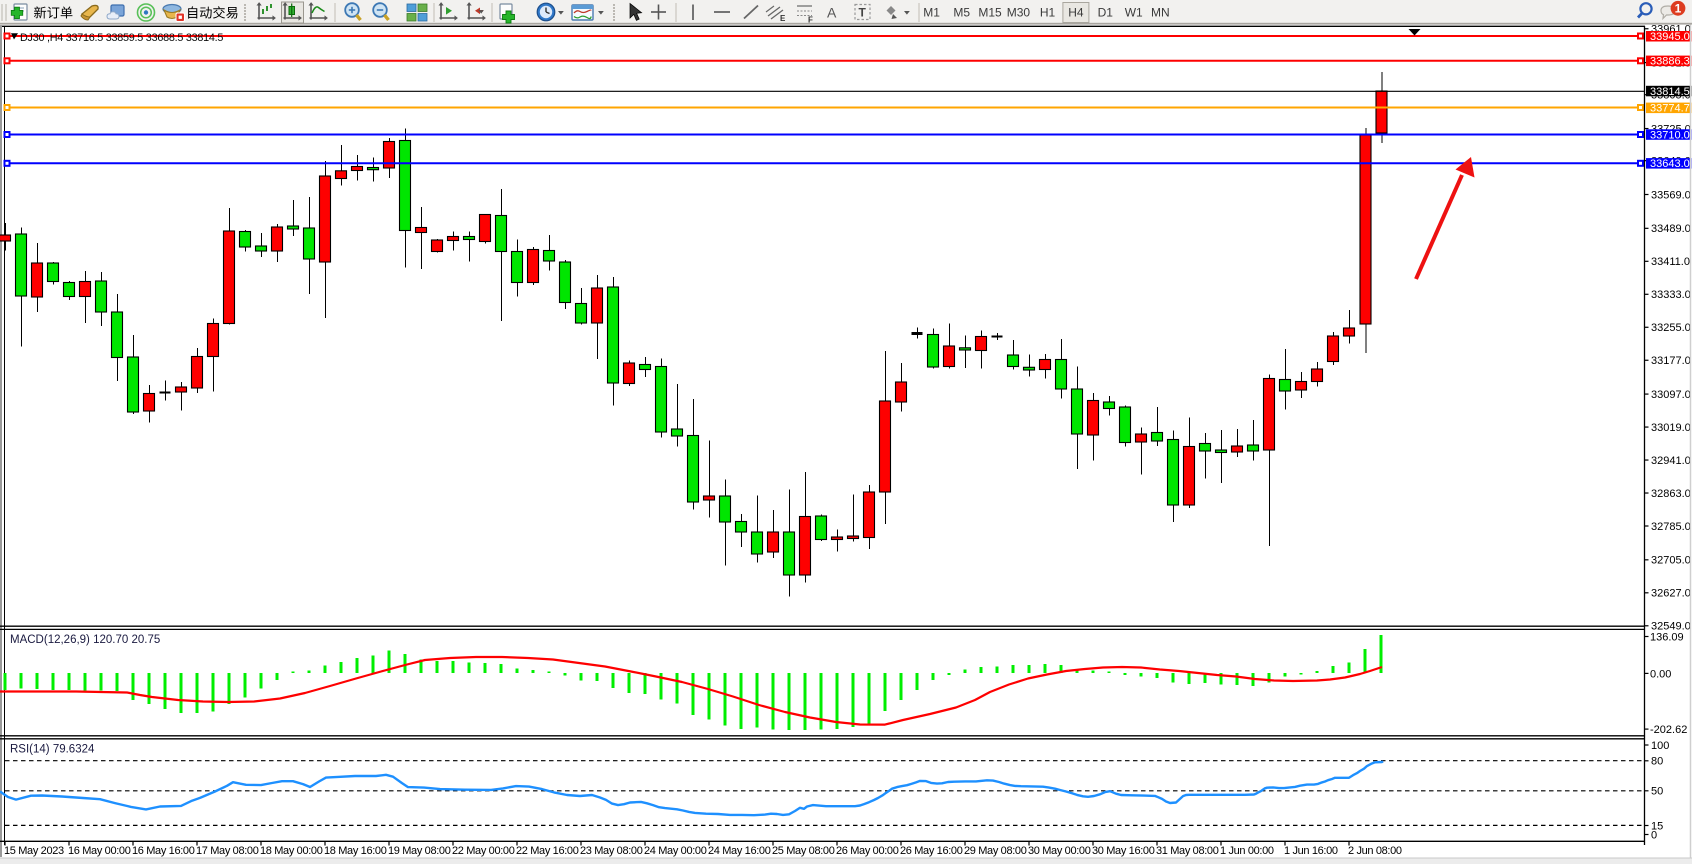 This screenshot has width=1692, height=864. What do you see at coordinates (1670, 135) in the screenshot?
I see `svg-text: 33710.0` at bounding box center [1670, 135].